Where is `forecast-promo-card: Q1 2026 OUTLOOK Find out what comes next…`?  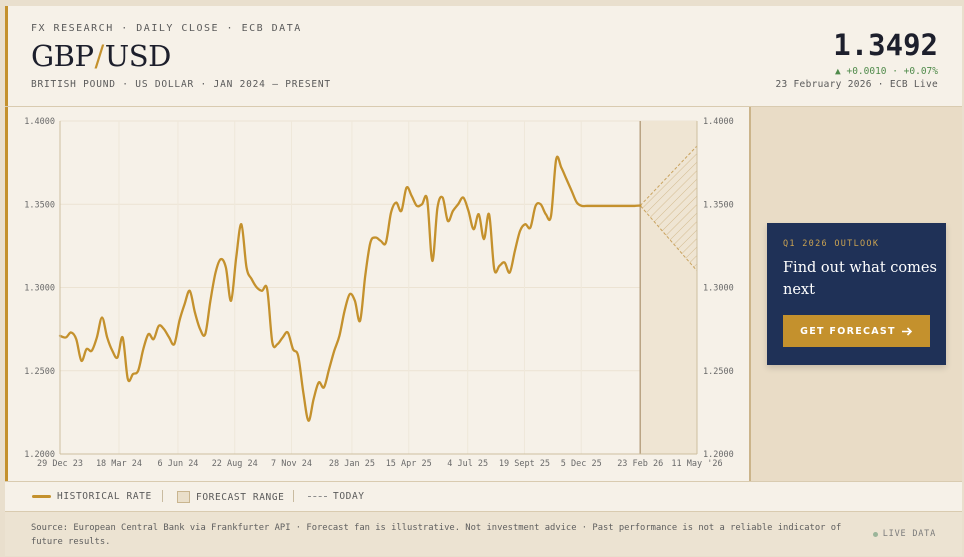 forecast-promo-card: Q1 2026 OUTLOOK Find out what comes next… is located at coordinates (856, 294).